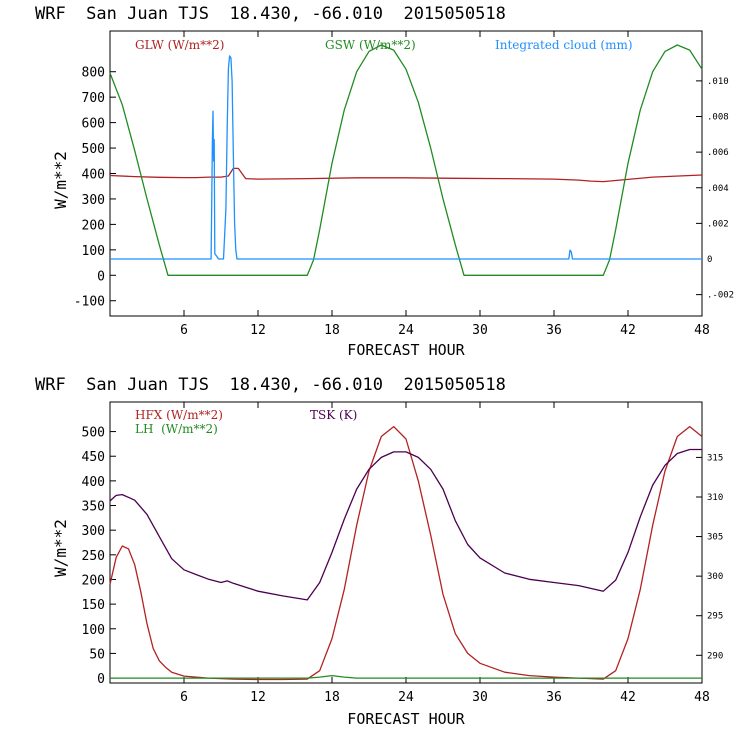 Image resolution: width=740 pixels, height=744 pixels. Describe the element at coordinates (60, 180) in the screenshot. I see `chart1-y-axis-label: W/m**2` at that location.